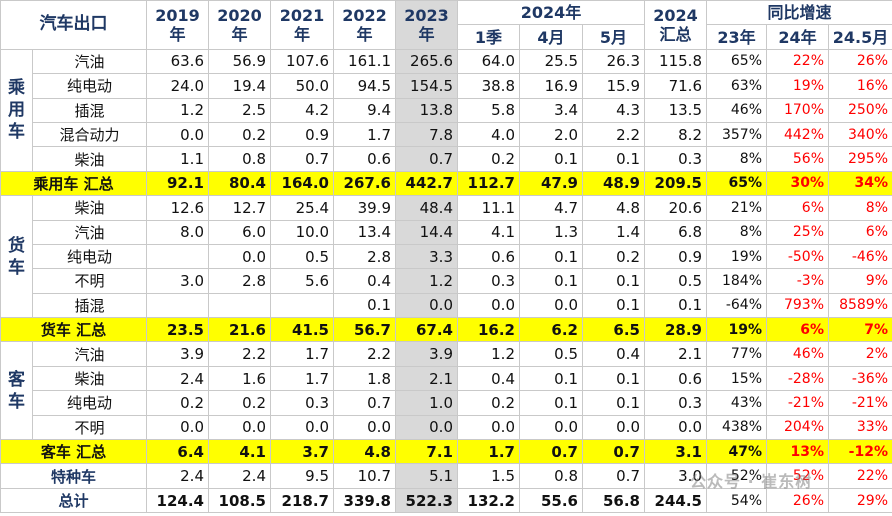  What do you see at coordinates (239, 476) in the screenshot?
I see `value-cell: 2.4` at bounding box center [239, 476].